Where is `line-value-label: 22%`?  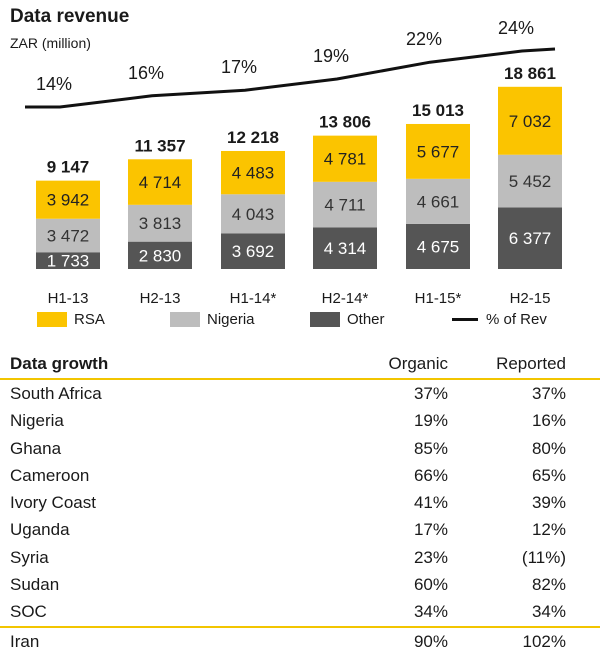 line-value-label: 22% is located at coordinates (424, 39).